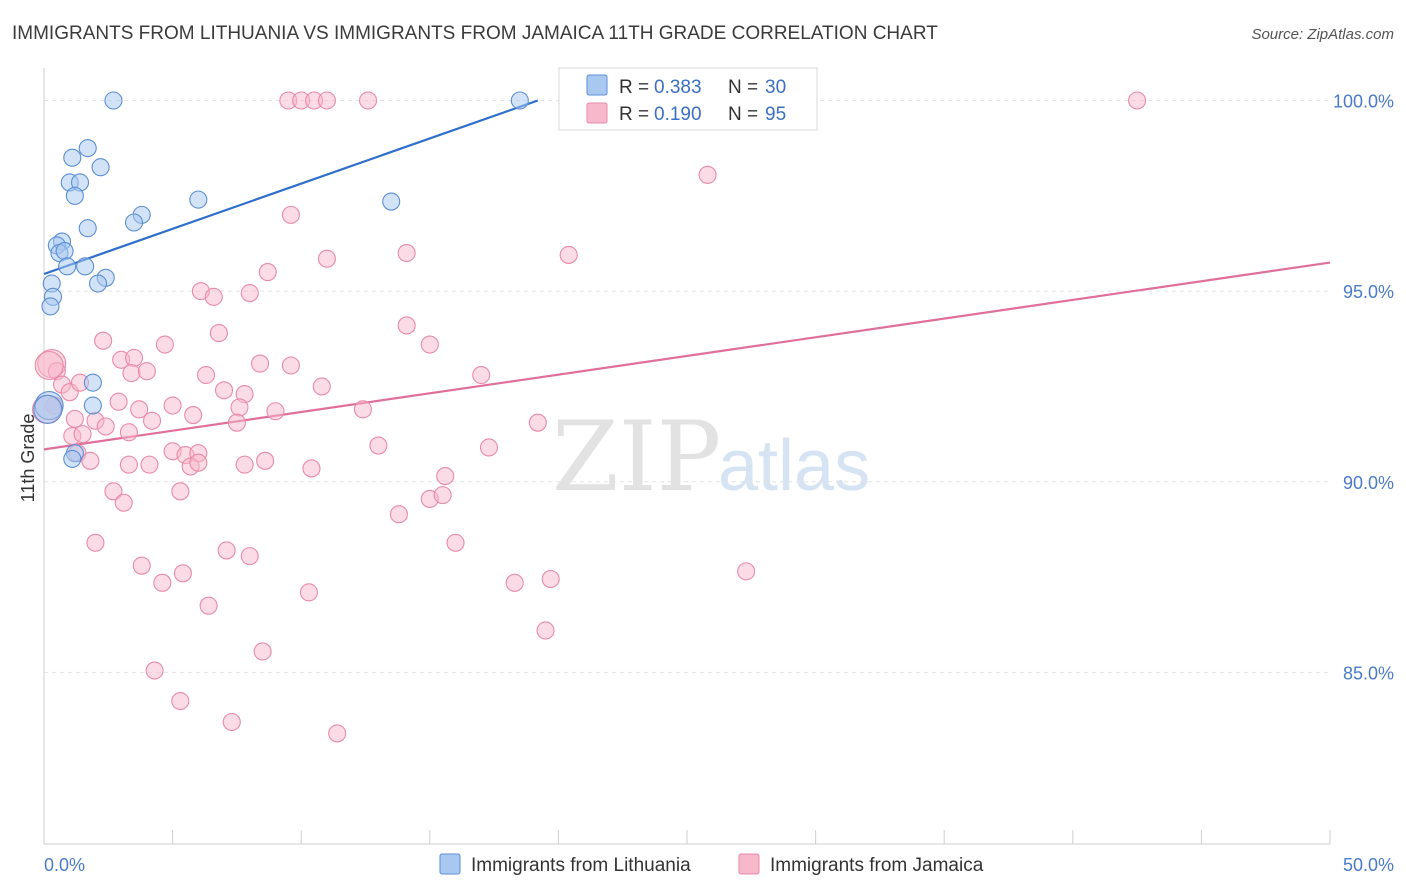 This screenshot has width=1406, height=892. What do you see at coordinates (1368, 483) in the screenshot?
I see `y-tick-label: 90.0%` at bounding box center [1368, 483].